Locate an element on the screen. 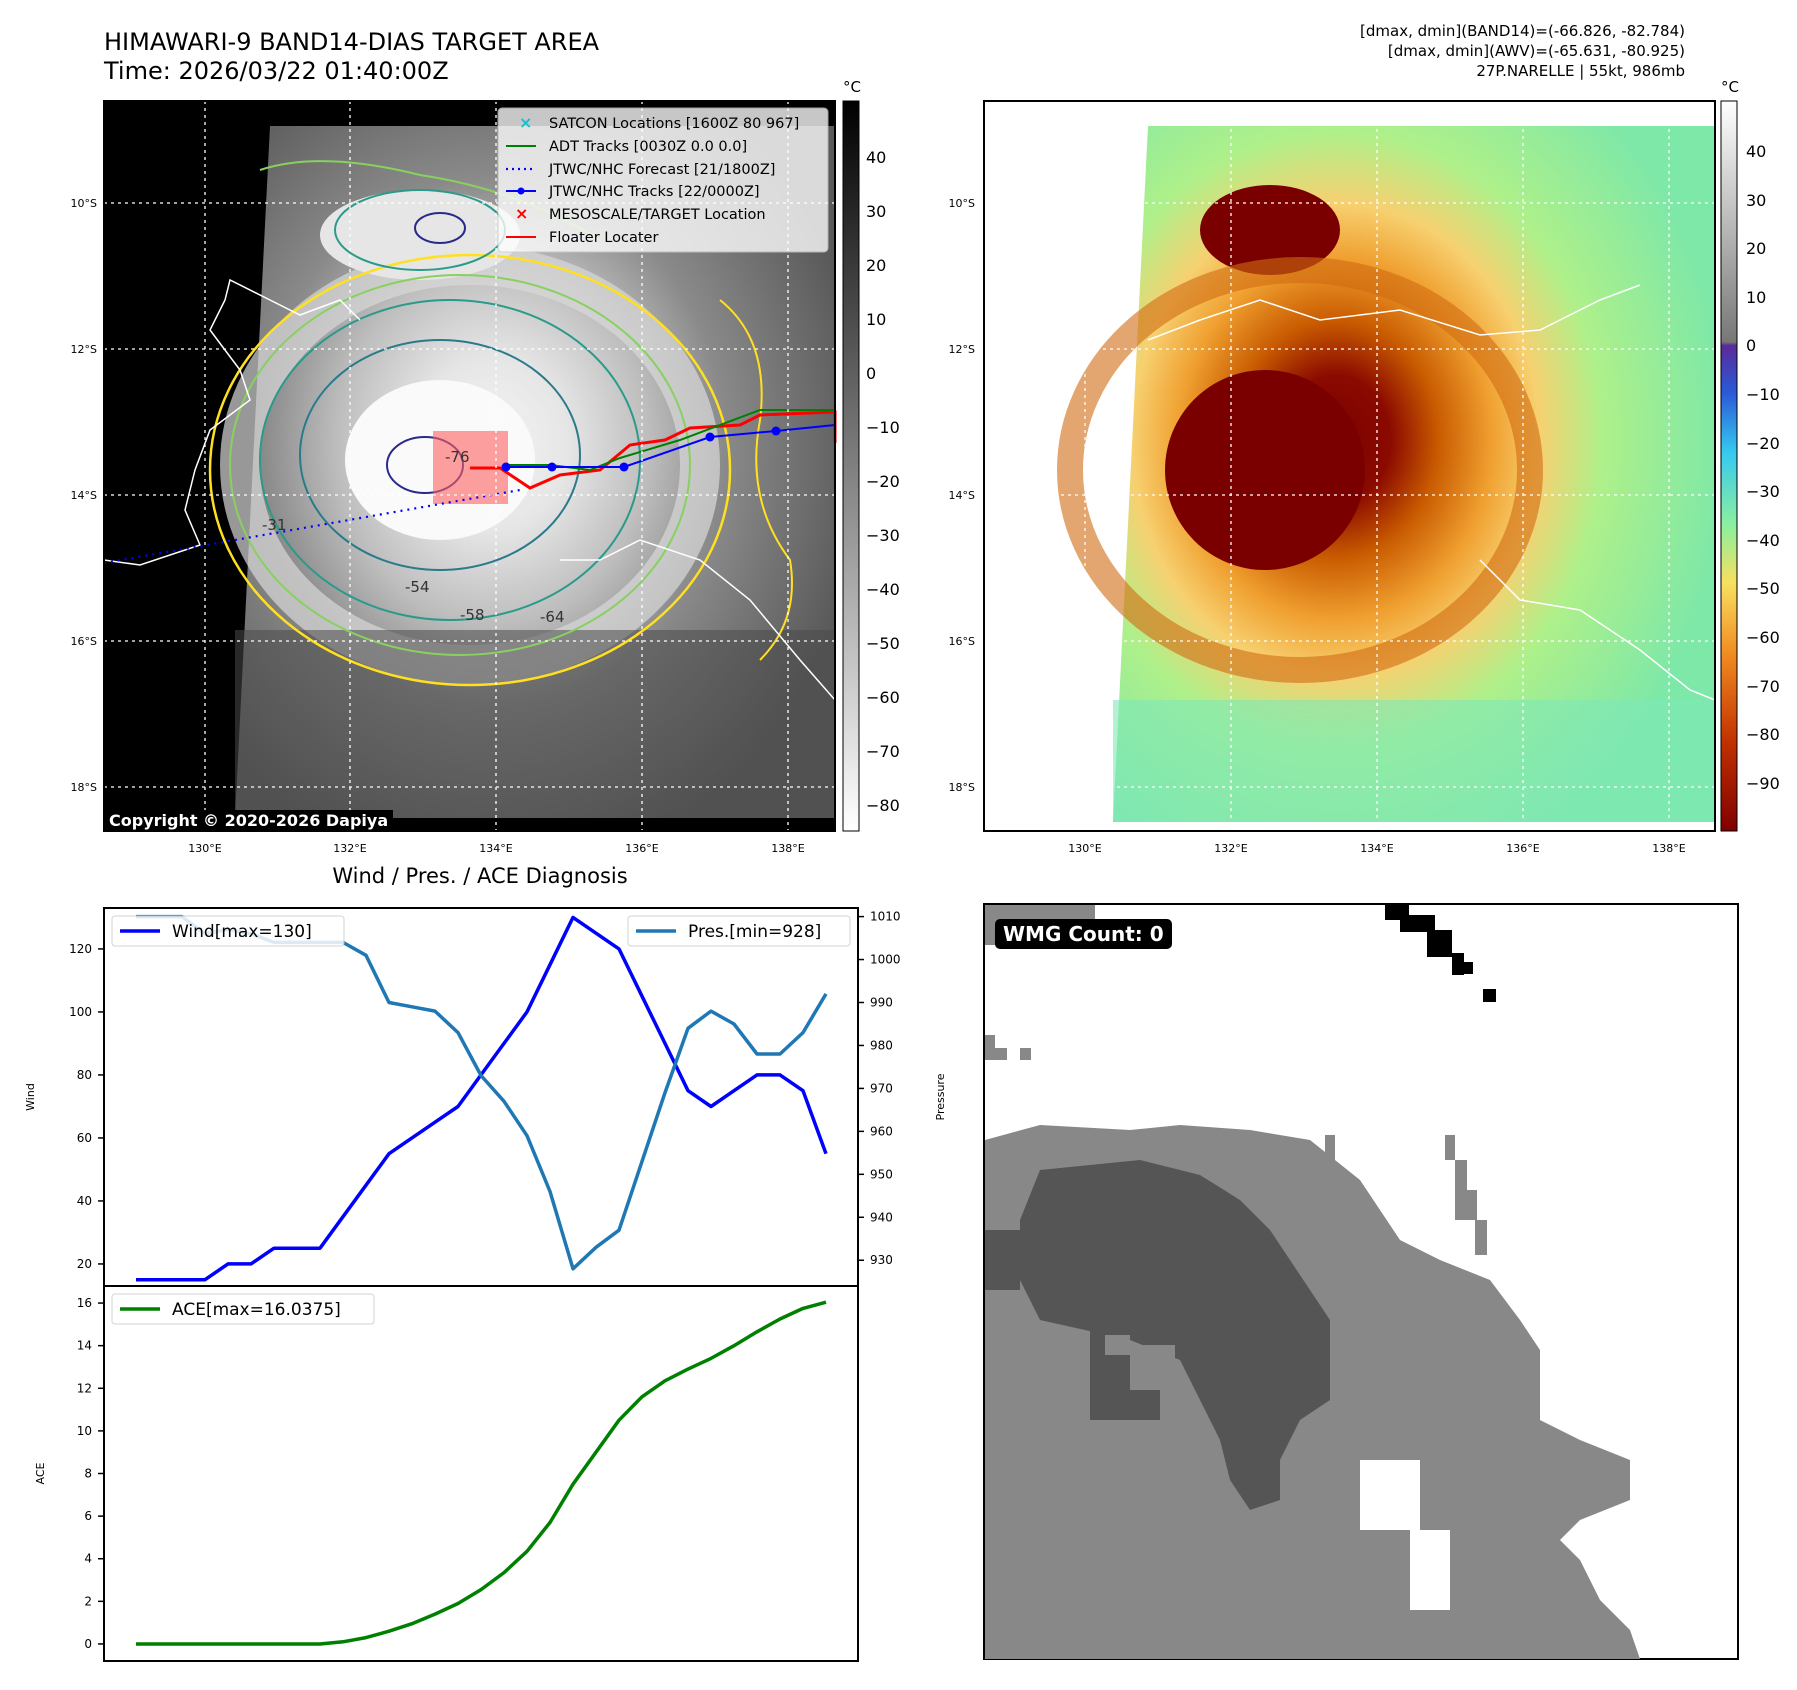 The height and width of the screenshot is (1690, 1797). lon-label: 134°E is located at coordinates (495, 848).